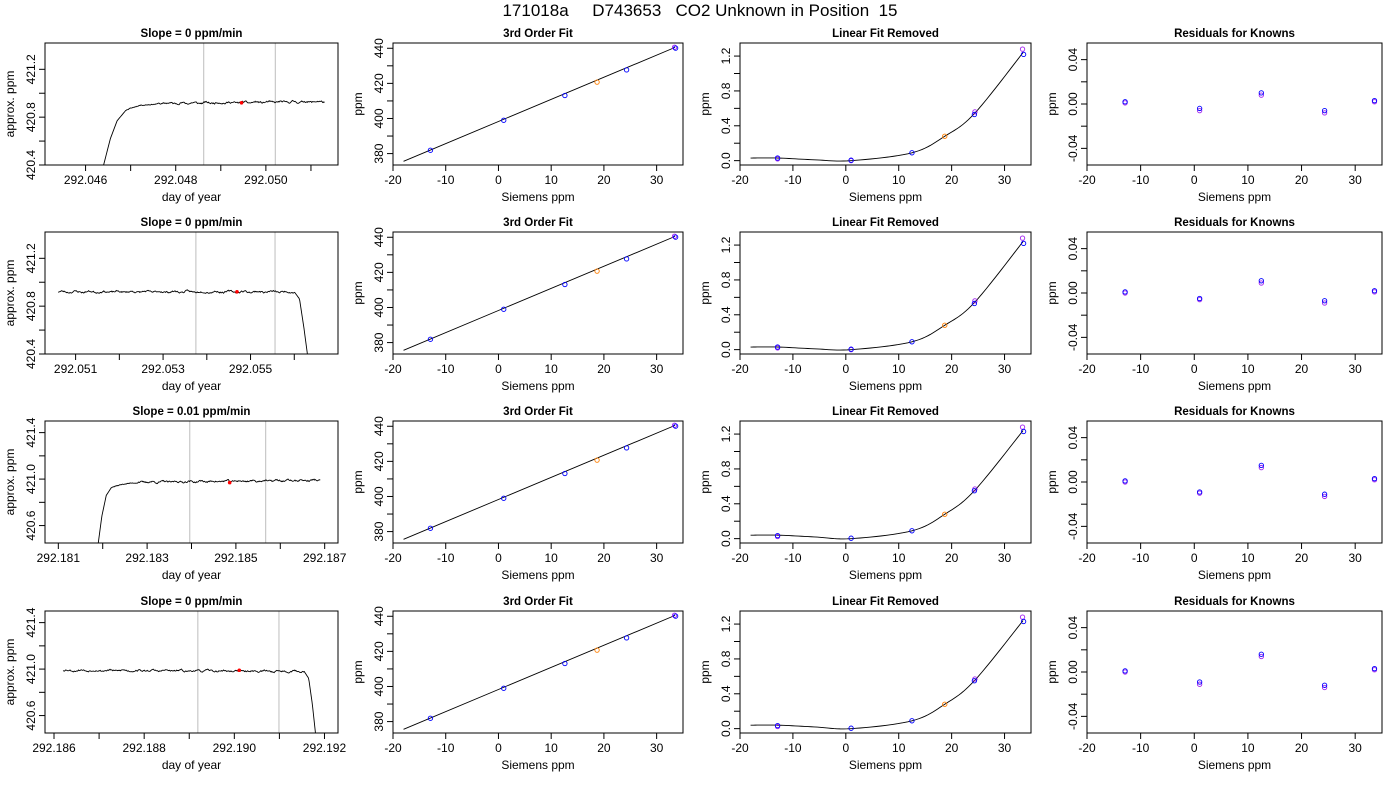 The image size is (1400, 800). What do you see at coordinates (10, 482) in the screenshot?
I see `y-axis-label: approx. ppm` at bounding box center [10, 482].